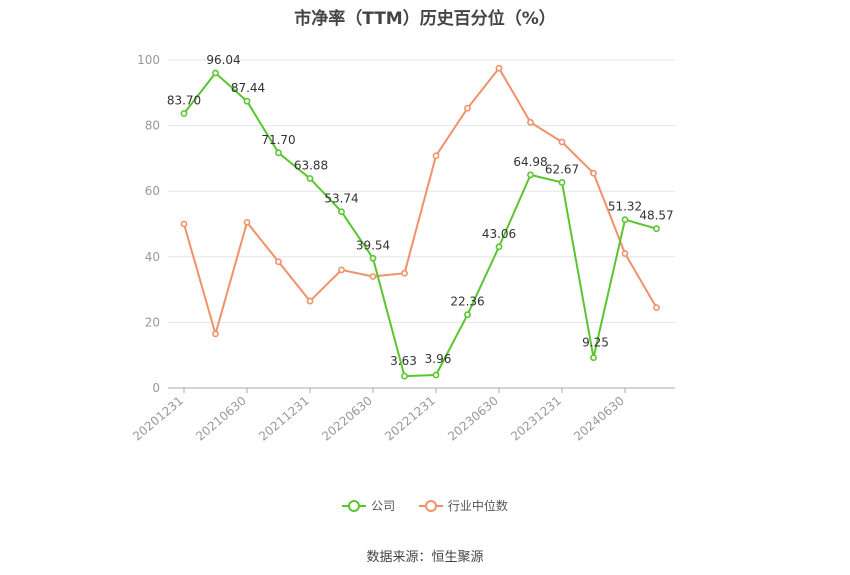 This screenshot has width=850, height=575. Describe the element at coordinates (152, 257) in the screenshot. I see `y-tick-label-40: 40` at that location.